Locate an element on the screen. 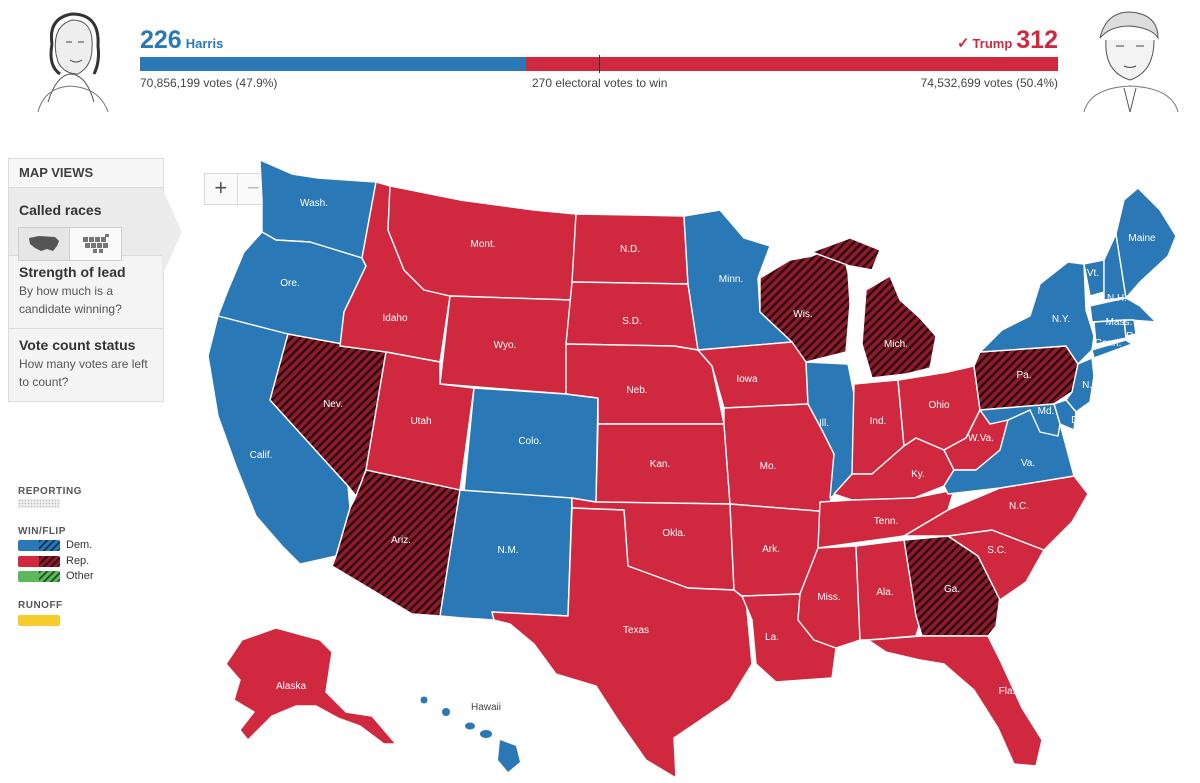  label-il: Ill. is located at coordinates (824, 423).